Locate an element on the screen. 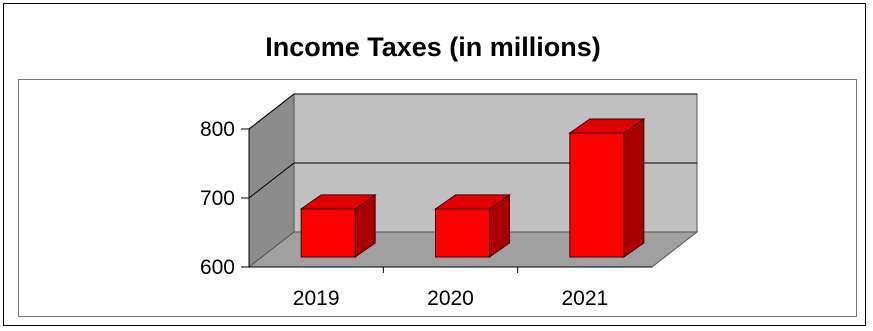 The height and width of the screenshot is (331, 873). x-tick-label: 2021 is located at coordinates (584, 298).